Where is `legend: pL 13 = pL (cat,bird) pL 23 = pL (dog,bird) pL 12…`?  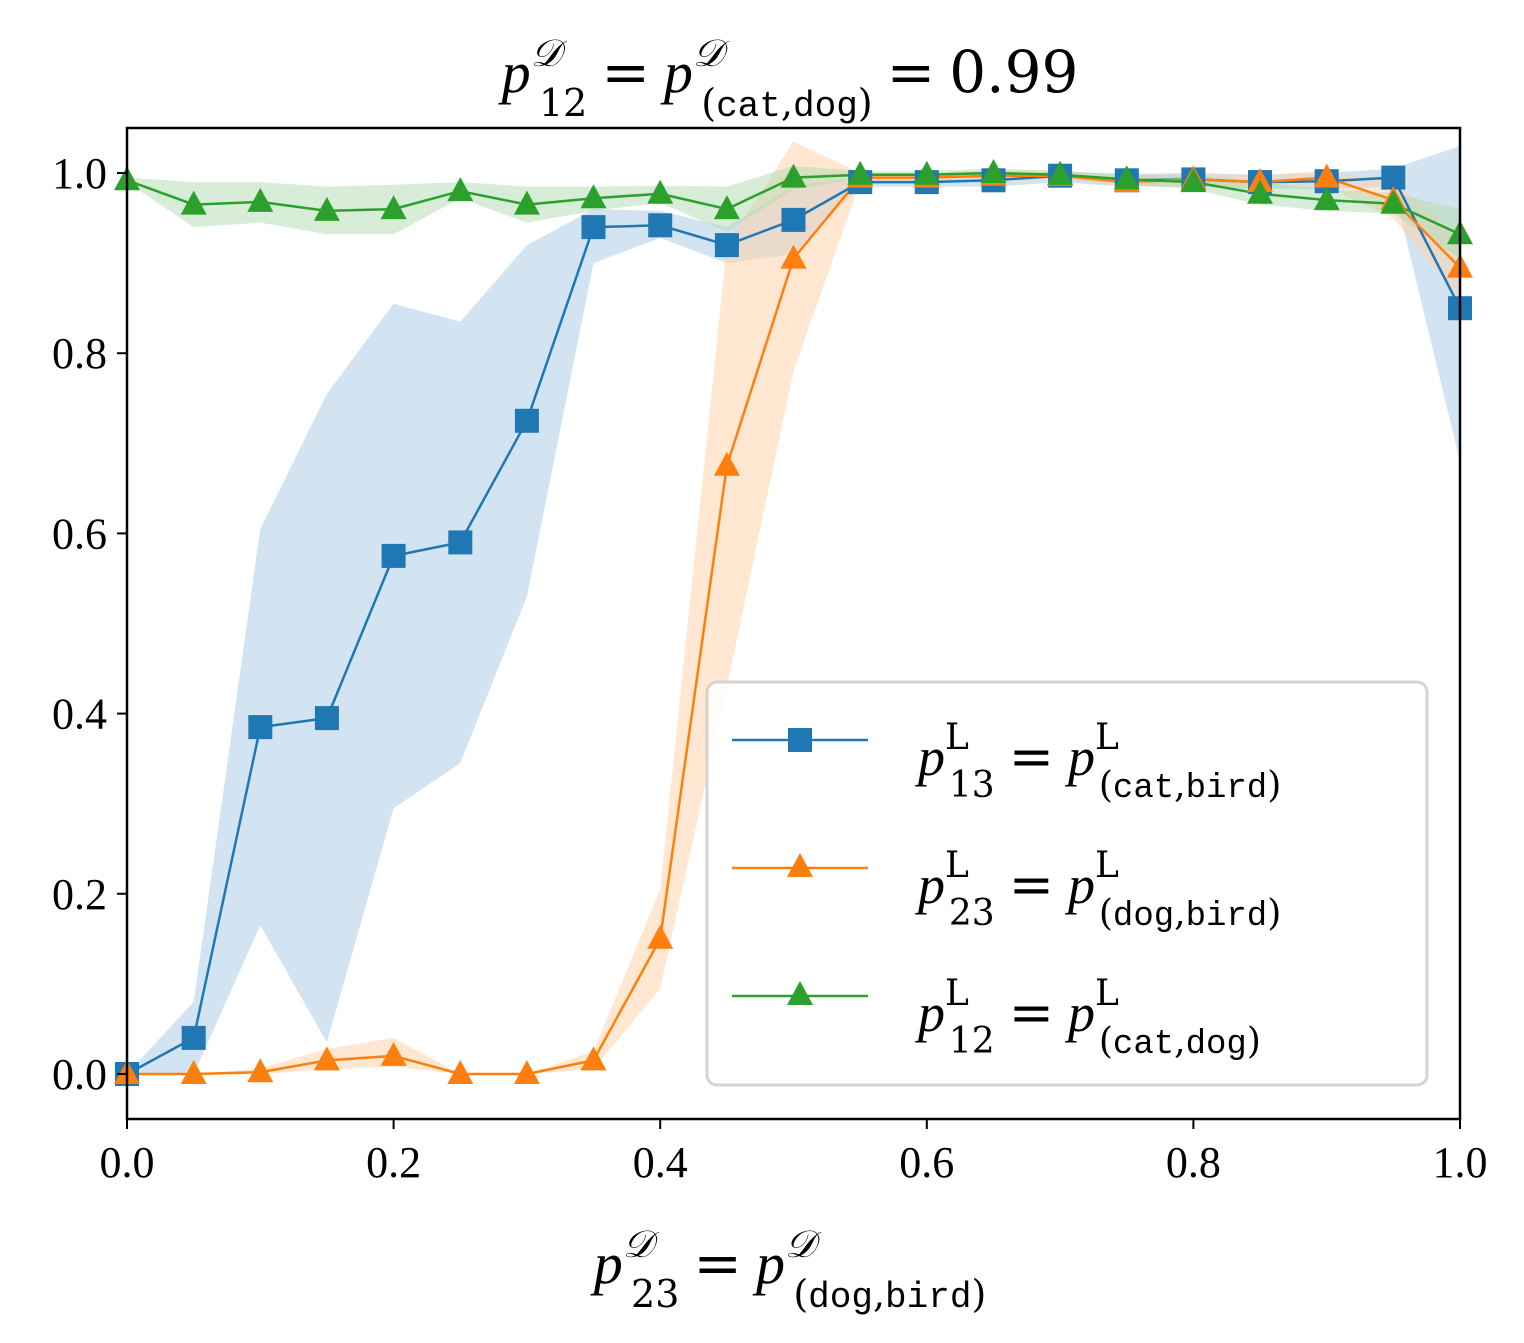 legend: pL 13 = pL (cat,bird) pL 23 = pL (dog,bird) pL 12… is located at coordinates (1067, 883).